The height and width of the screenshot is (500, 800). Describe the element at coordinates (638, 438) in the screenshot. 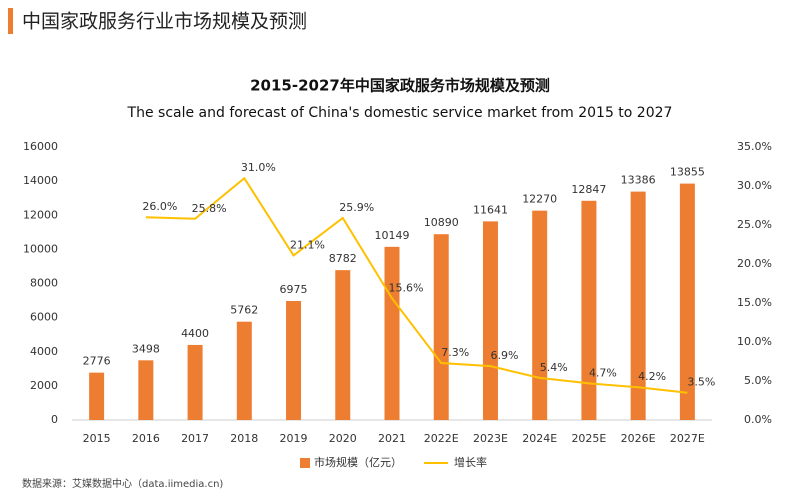

I see `x-tick-label: 2026E` at that location.